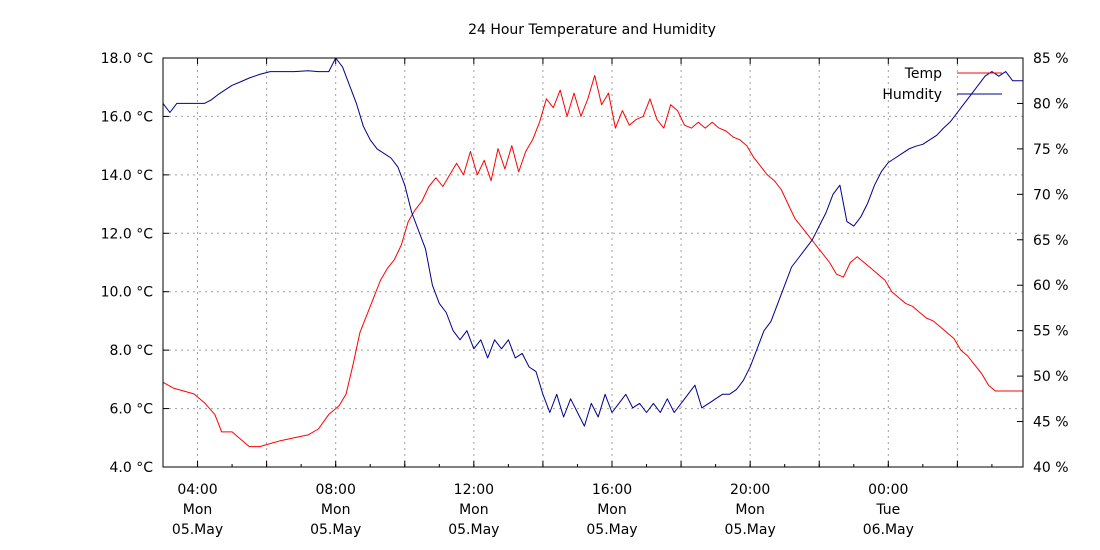 The width and height of the screenshot is (1100, 550). Describe the element at coordinates (127, 234) in the screenshot. I see `y-left-tick-label: 12.0 °C` at that location.